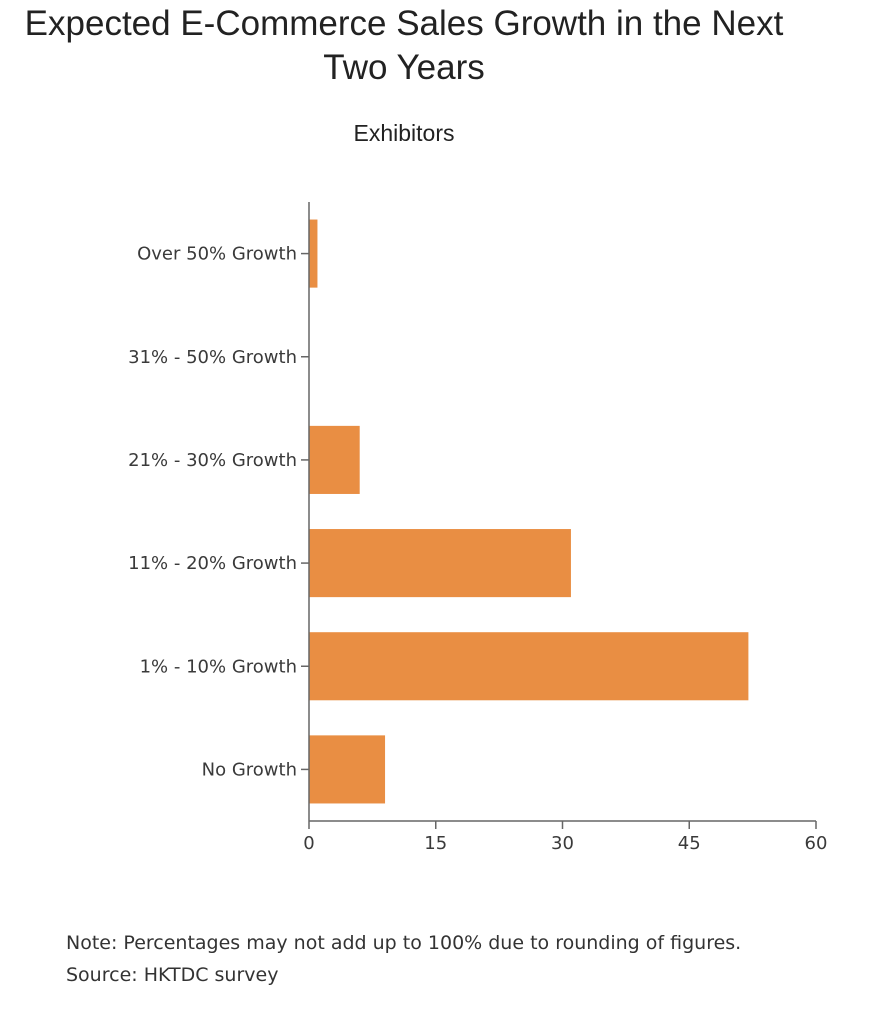  Describe the element at coordinates (212, 563) in the screenshot. I see `y-tick-label: 11% - 20% Growth` at that location.